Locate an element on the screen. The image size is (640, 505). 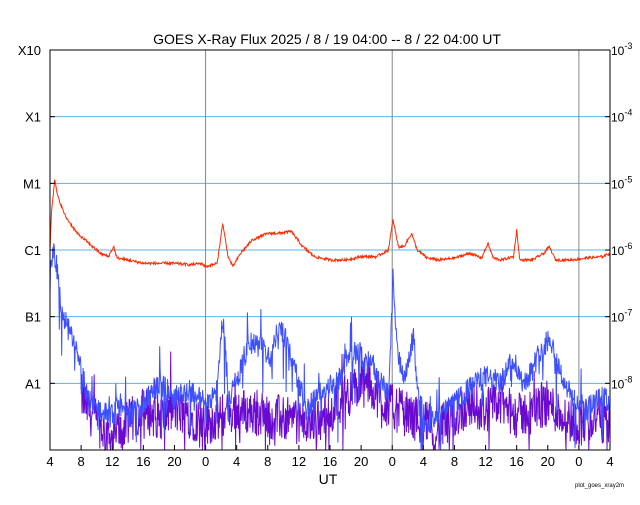
footer-label: plot_goes_xray2m is located at coordinates (599, 486).